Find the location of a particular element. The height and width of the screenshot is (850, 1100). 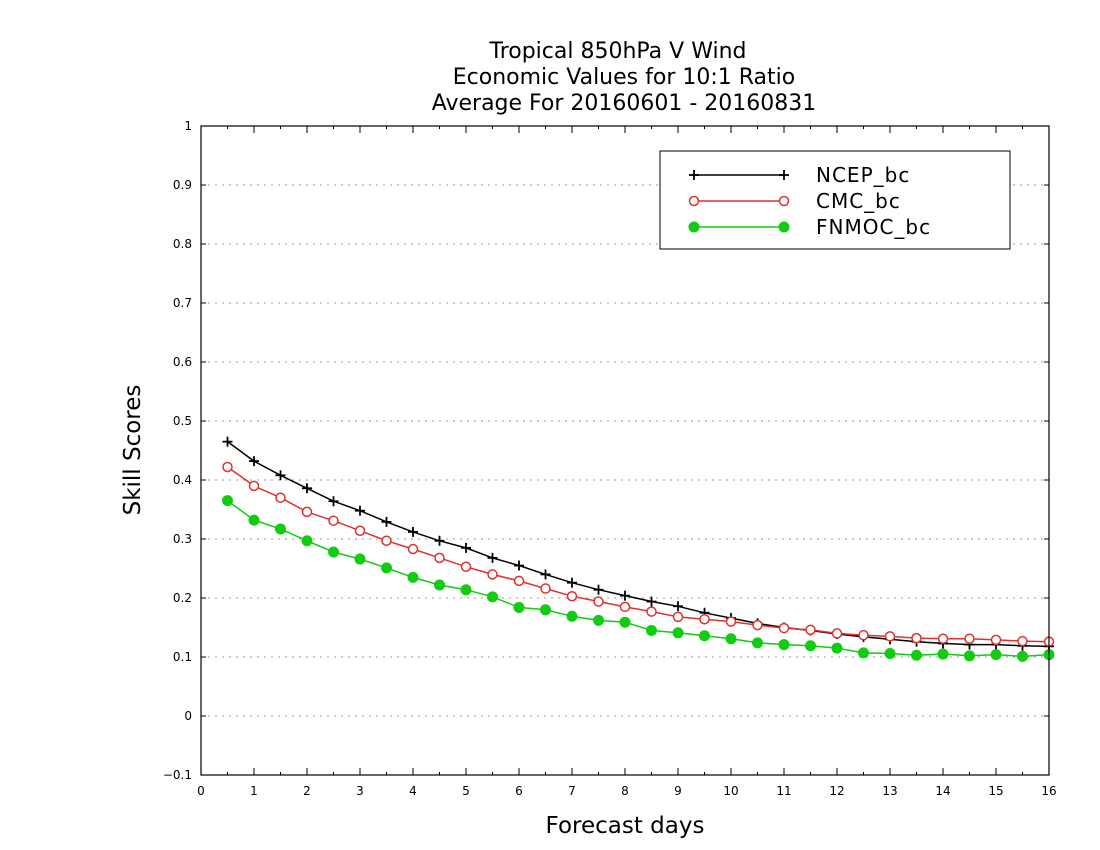

x-tick-label: 11 is located at coordinates (783, 791).